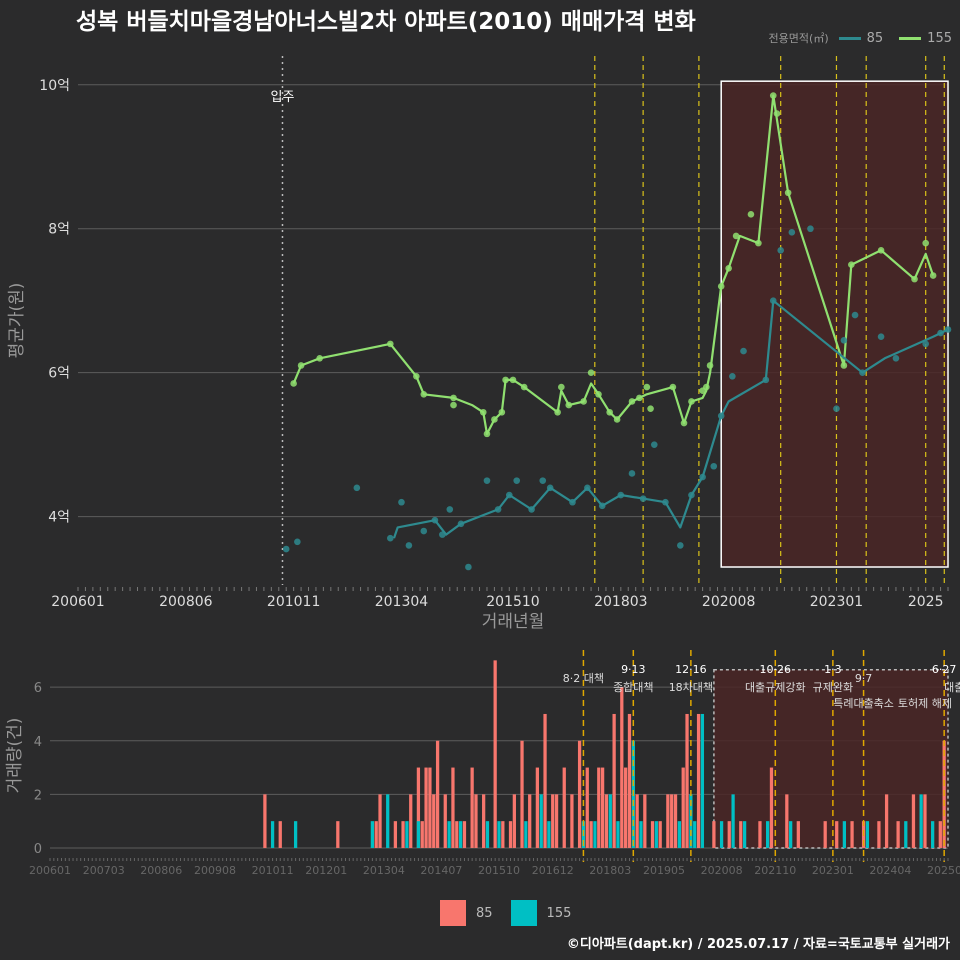  Describe the element at coordinates (833, 687) in the screenshot. I see `policy-name: 규제완화` at that location.